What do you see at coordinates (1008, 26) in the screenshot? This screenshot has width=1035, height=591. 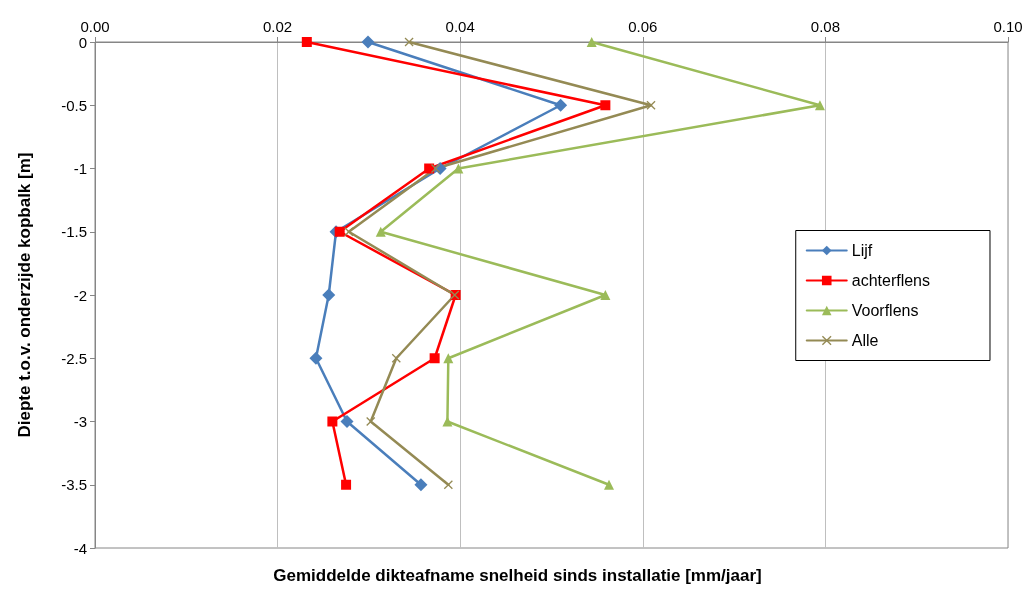 I see `x-tick-label: 0.10` at bounding box center [1008, 26].